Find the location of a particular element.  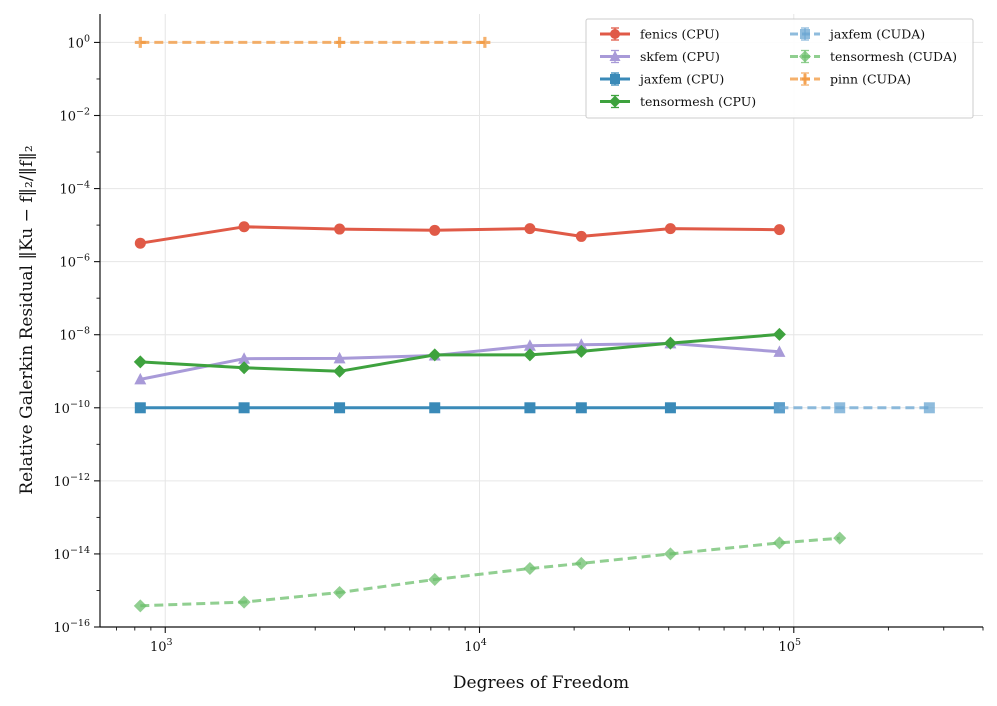

y-tick-label: 10⁻¹⁰ is located at coordinates (71, 408).